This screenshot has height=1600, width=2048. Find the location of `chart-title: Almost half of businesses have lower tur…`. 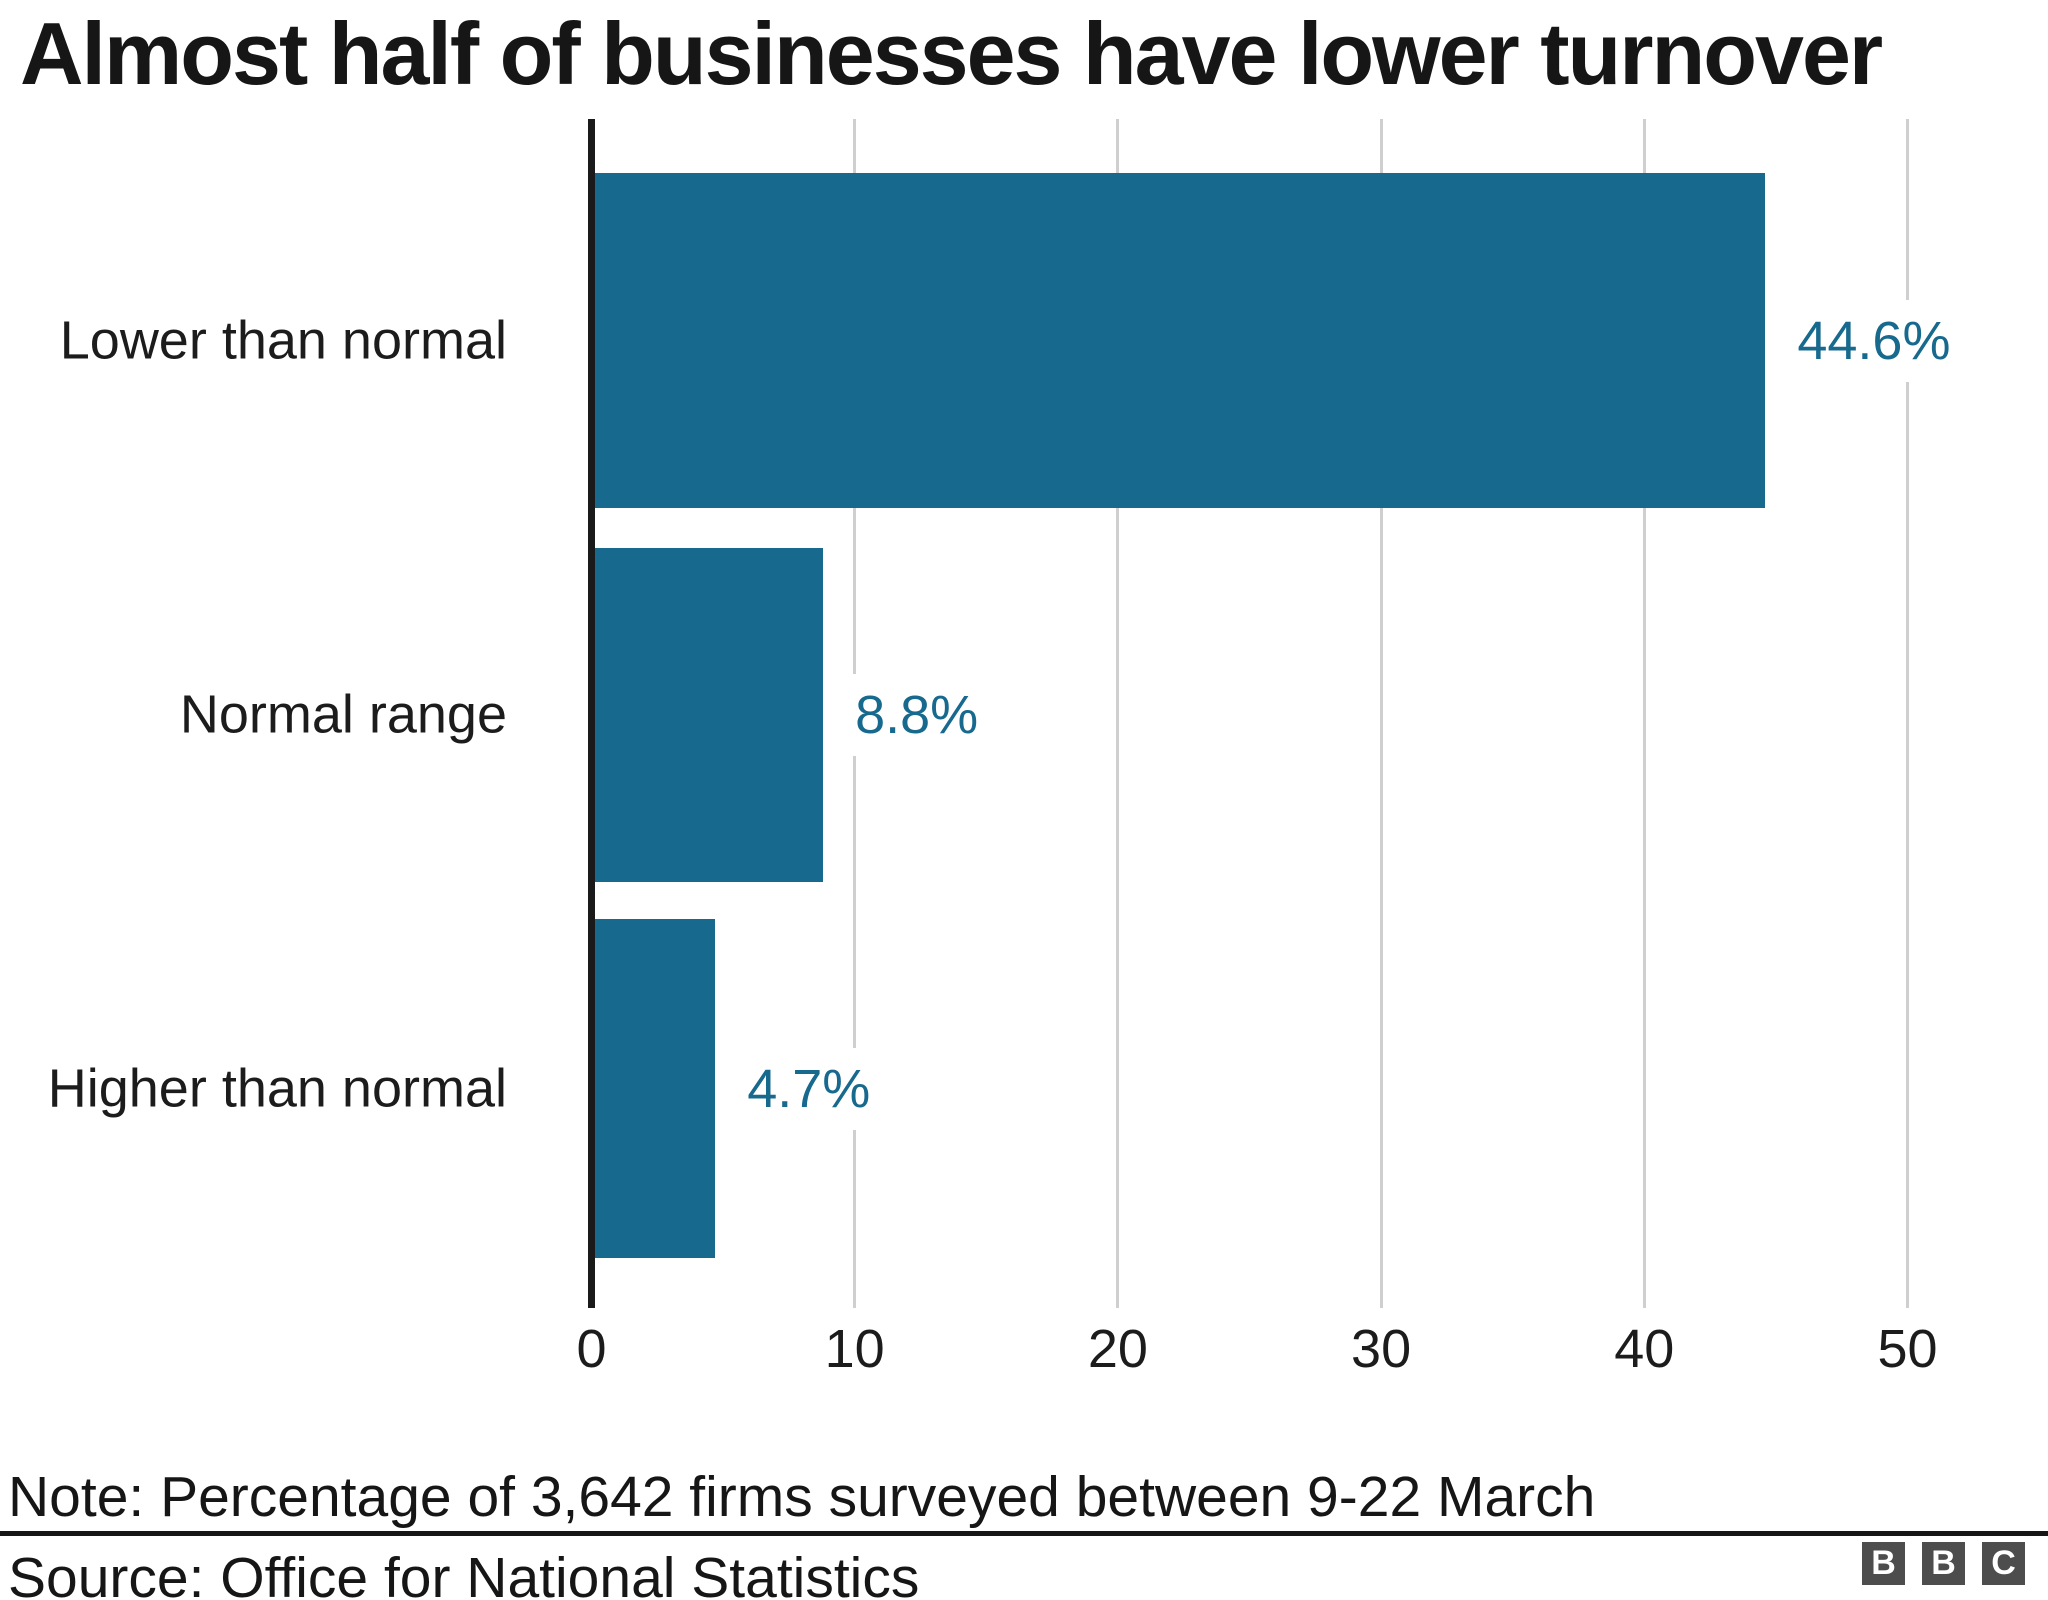

chart-title: Almost half of businesses have lower tur… is located at coordinates (951, 53).